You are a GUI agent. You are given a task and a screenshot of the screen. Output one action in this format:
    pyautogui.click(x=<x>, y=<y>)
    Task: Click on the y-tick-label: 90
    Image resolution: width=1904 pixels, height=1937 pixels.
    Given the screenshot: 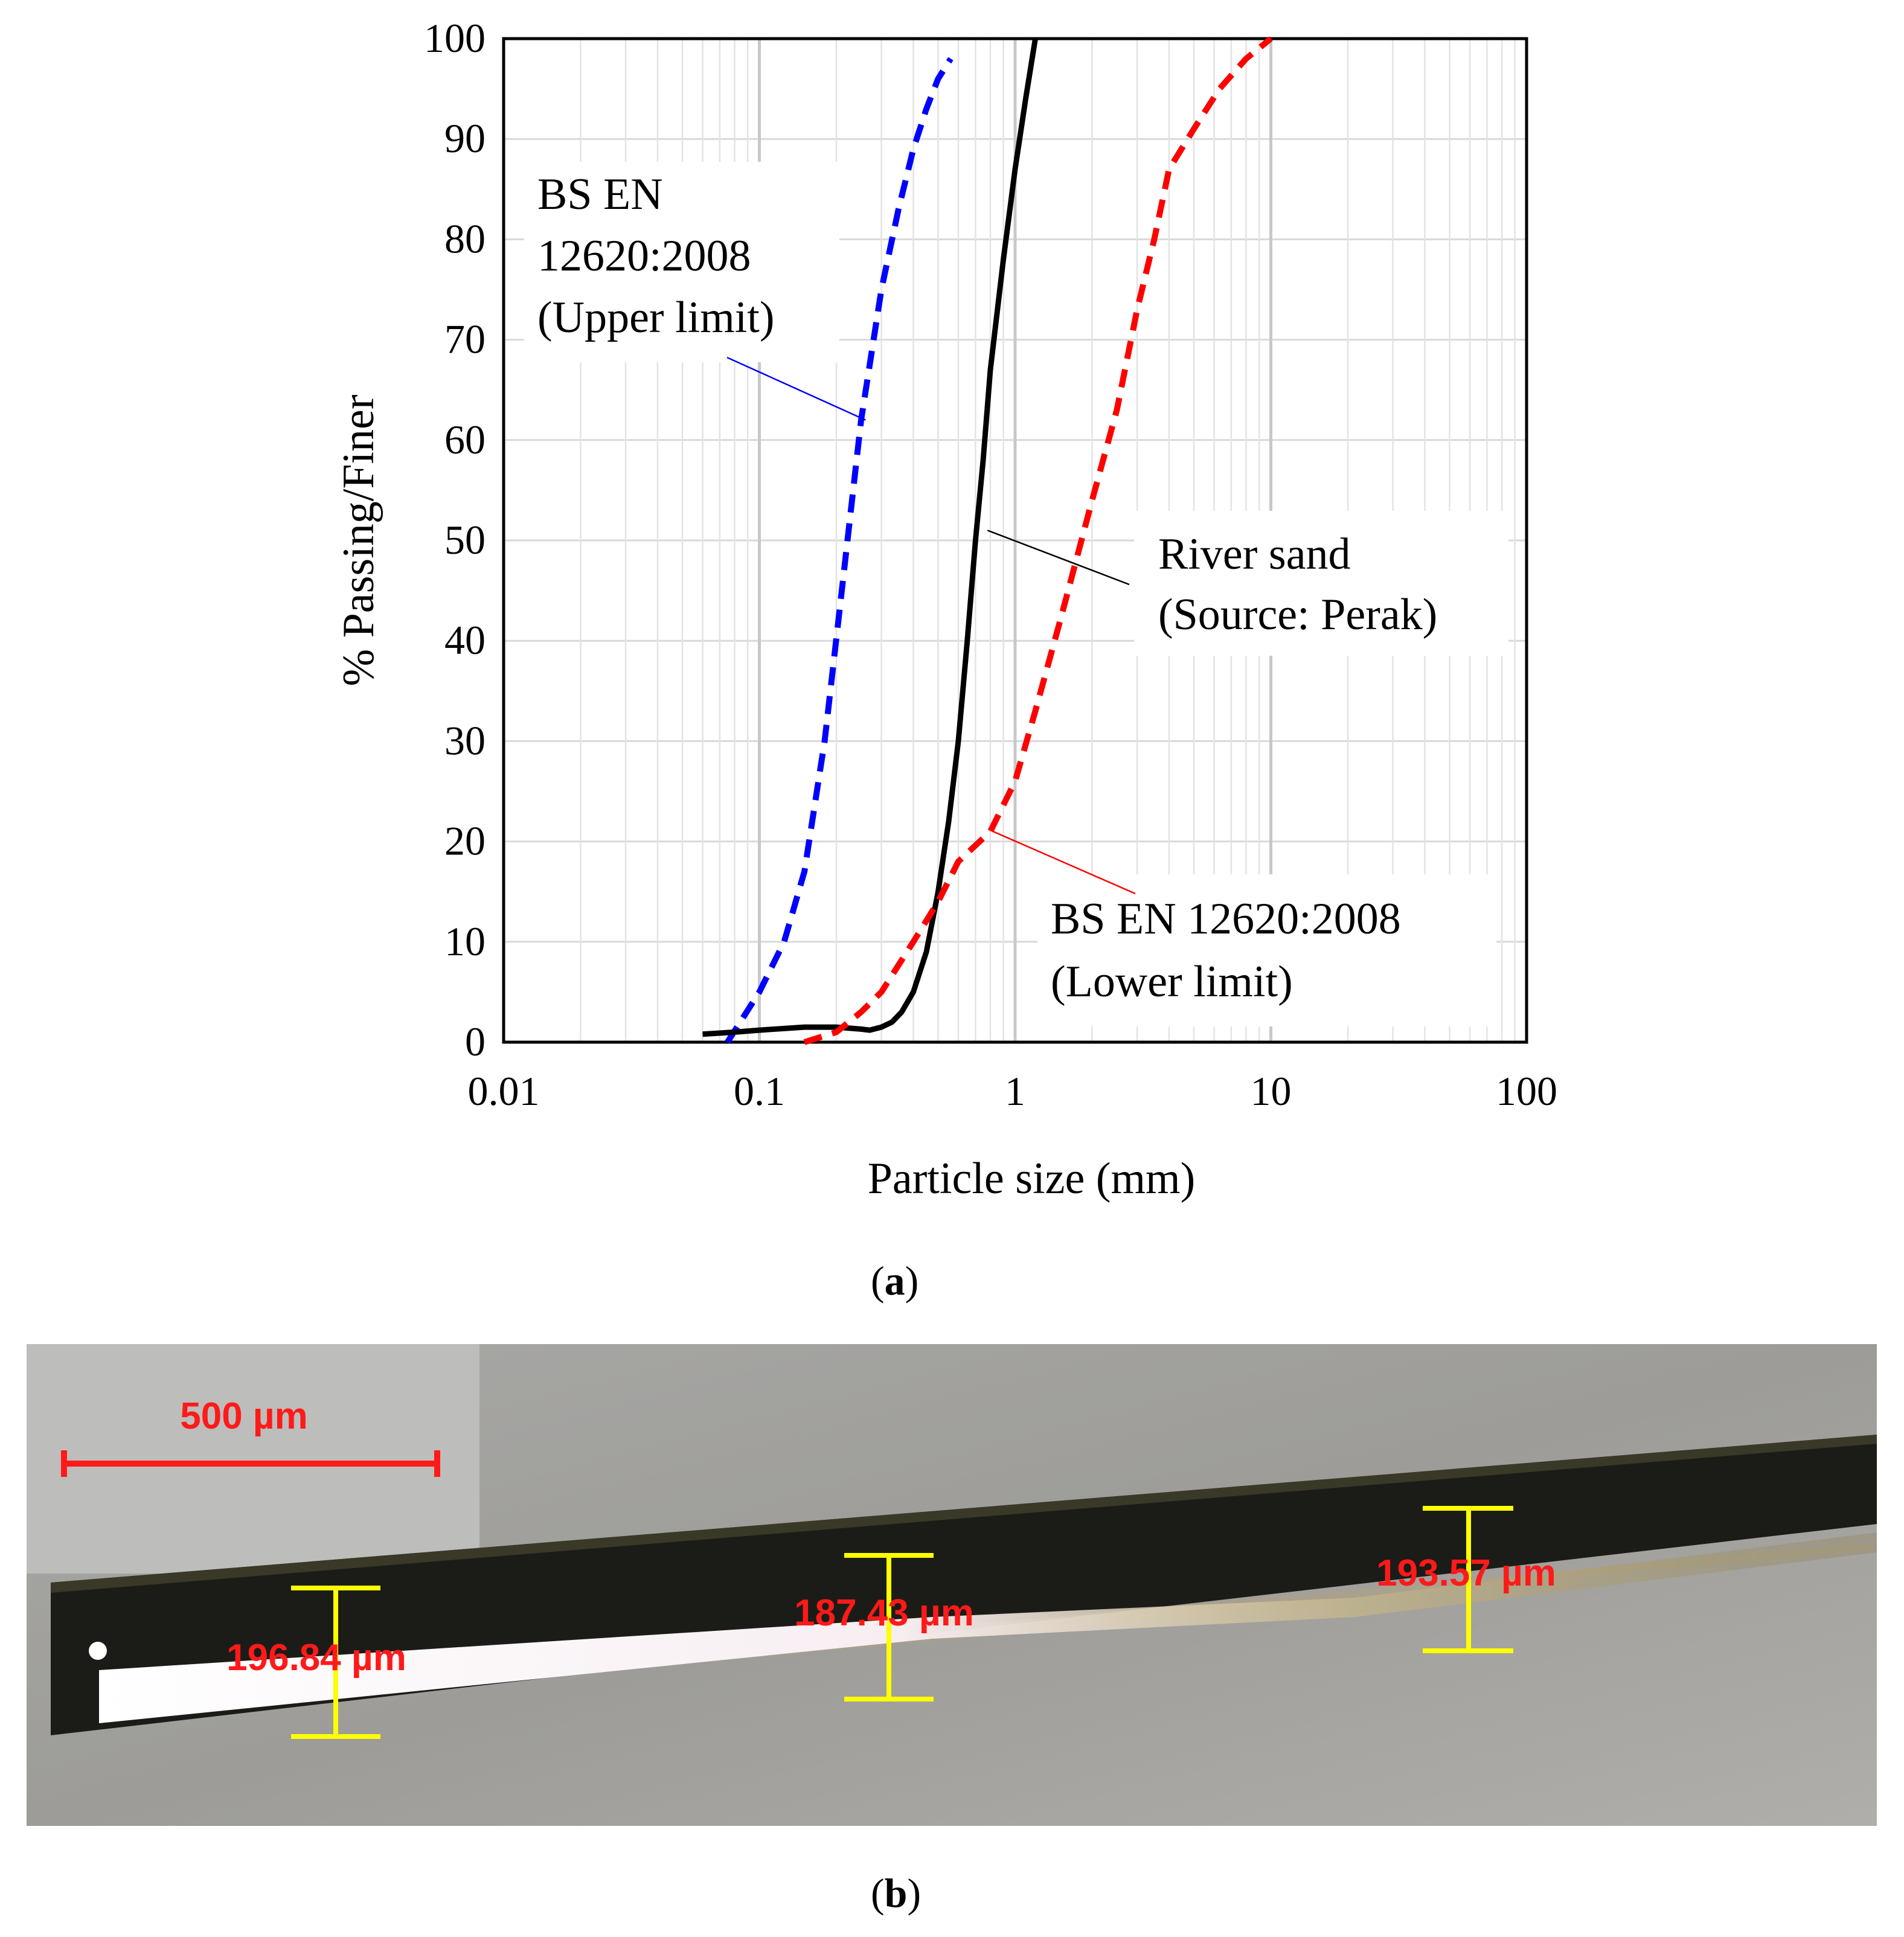 What is the action you would take?
    pyautogui.click(x=465, y=138)
    